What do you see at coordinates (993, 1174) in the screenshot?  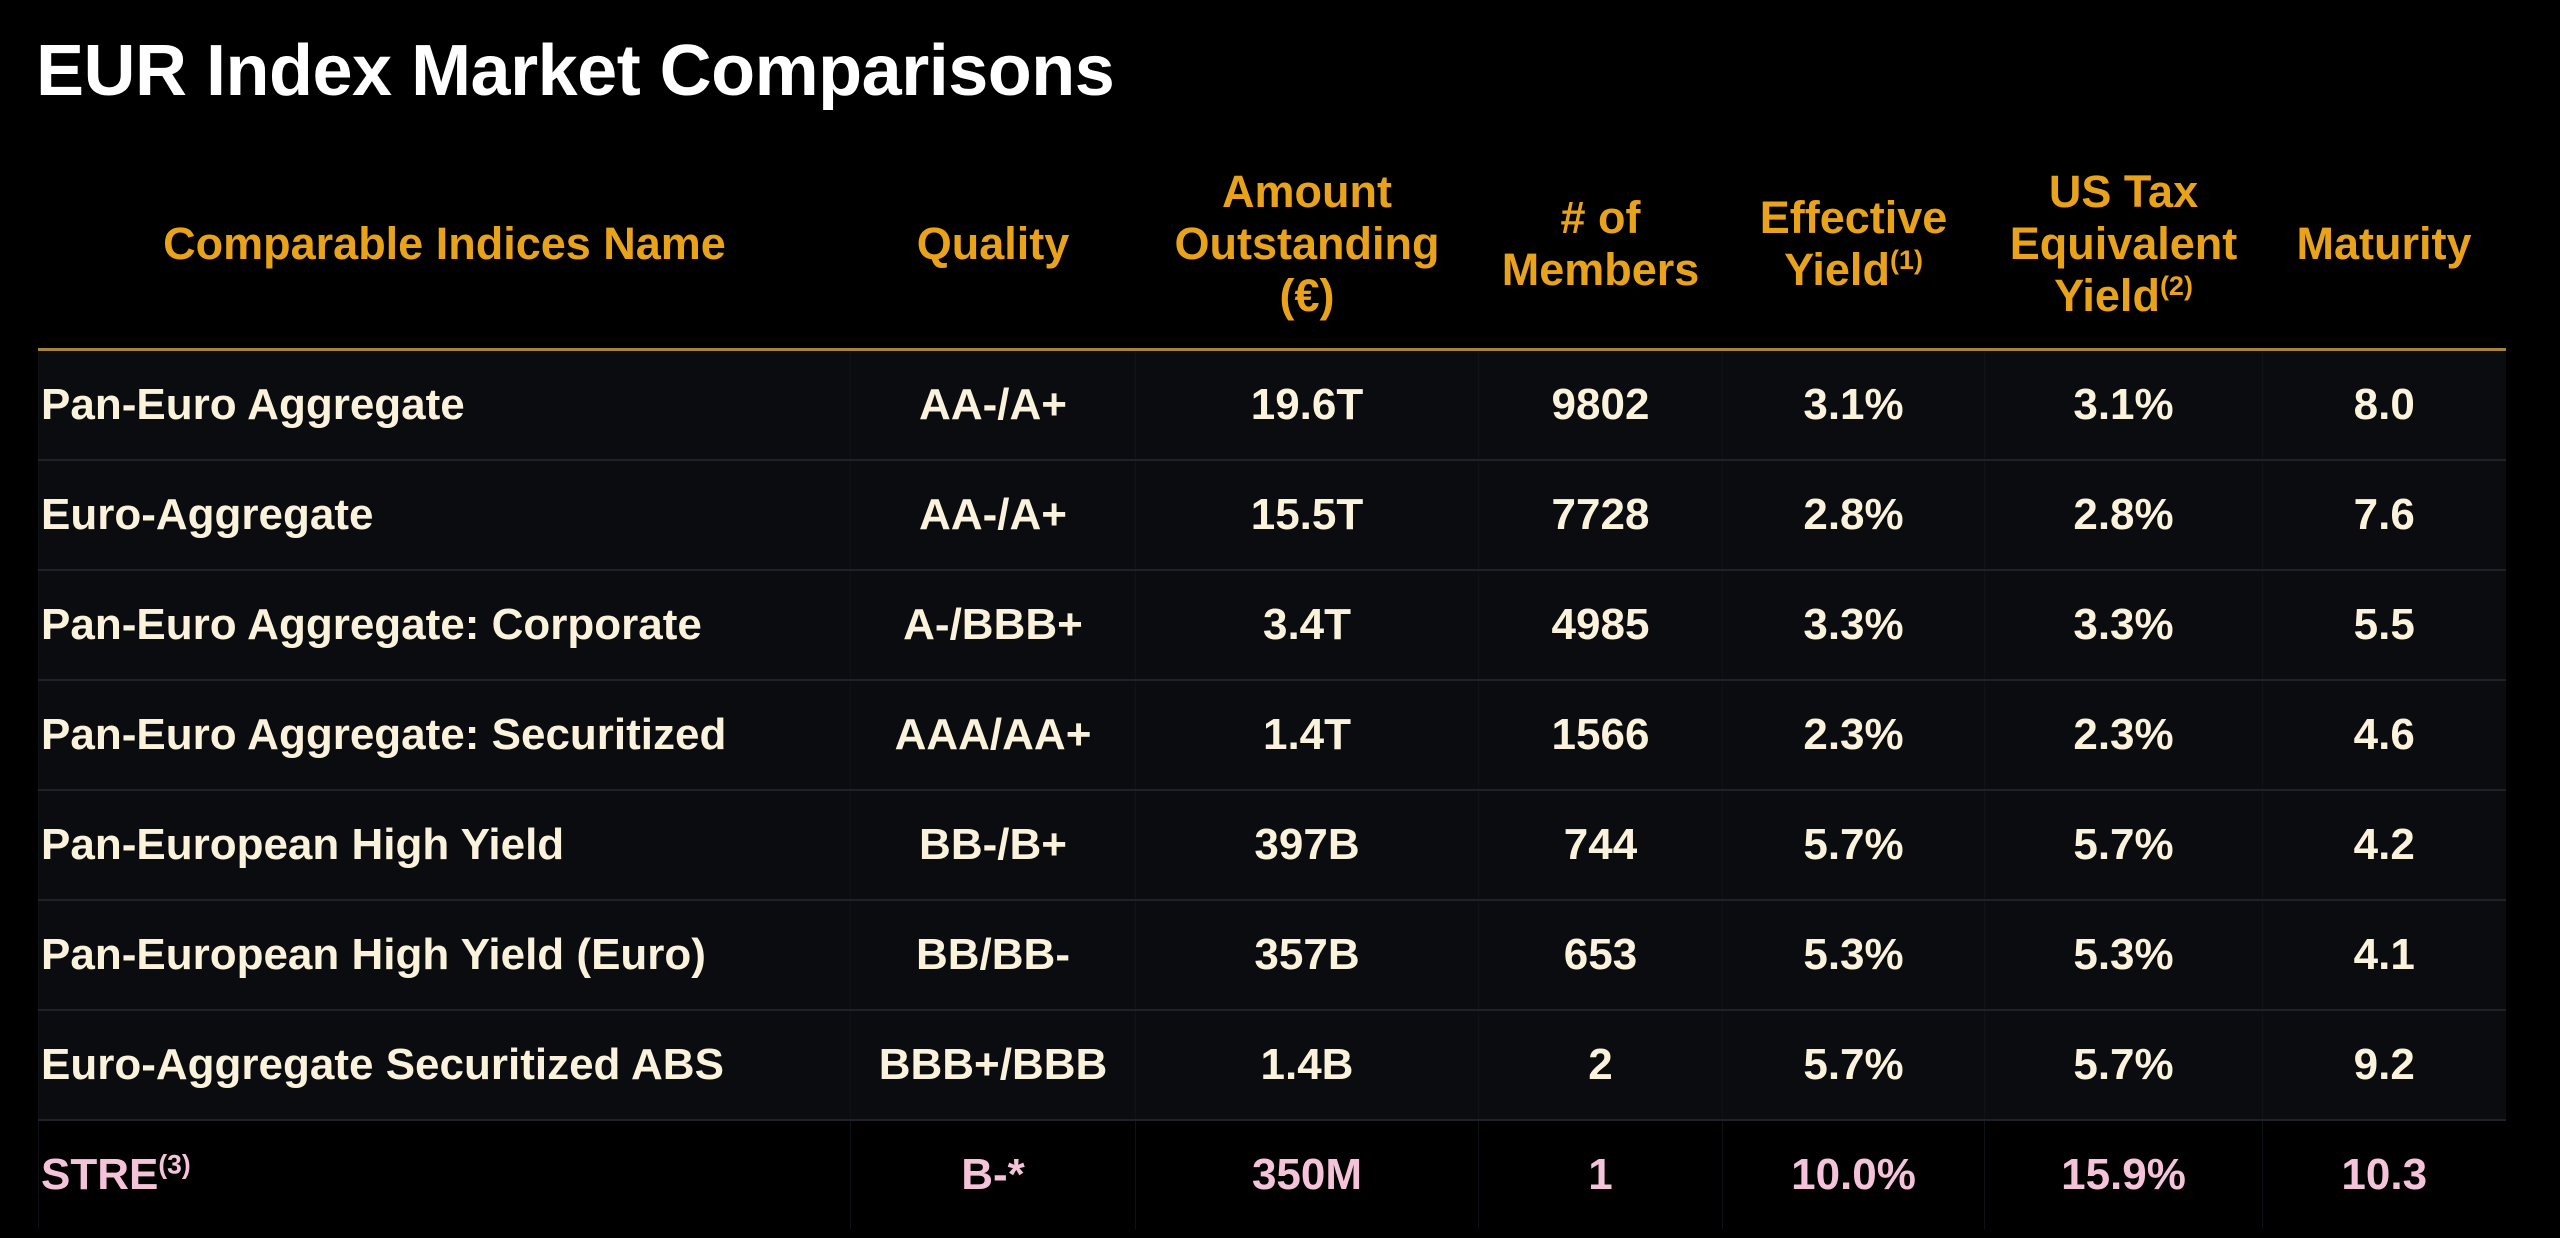 I see `cell-quality: B-*` at bounding box center [993, 1174].